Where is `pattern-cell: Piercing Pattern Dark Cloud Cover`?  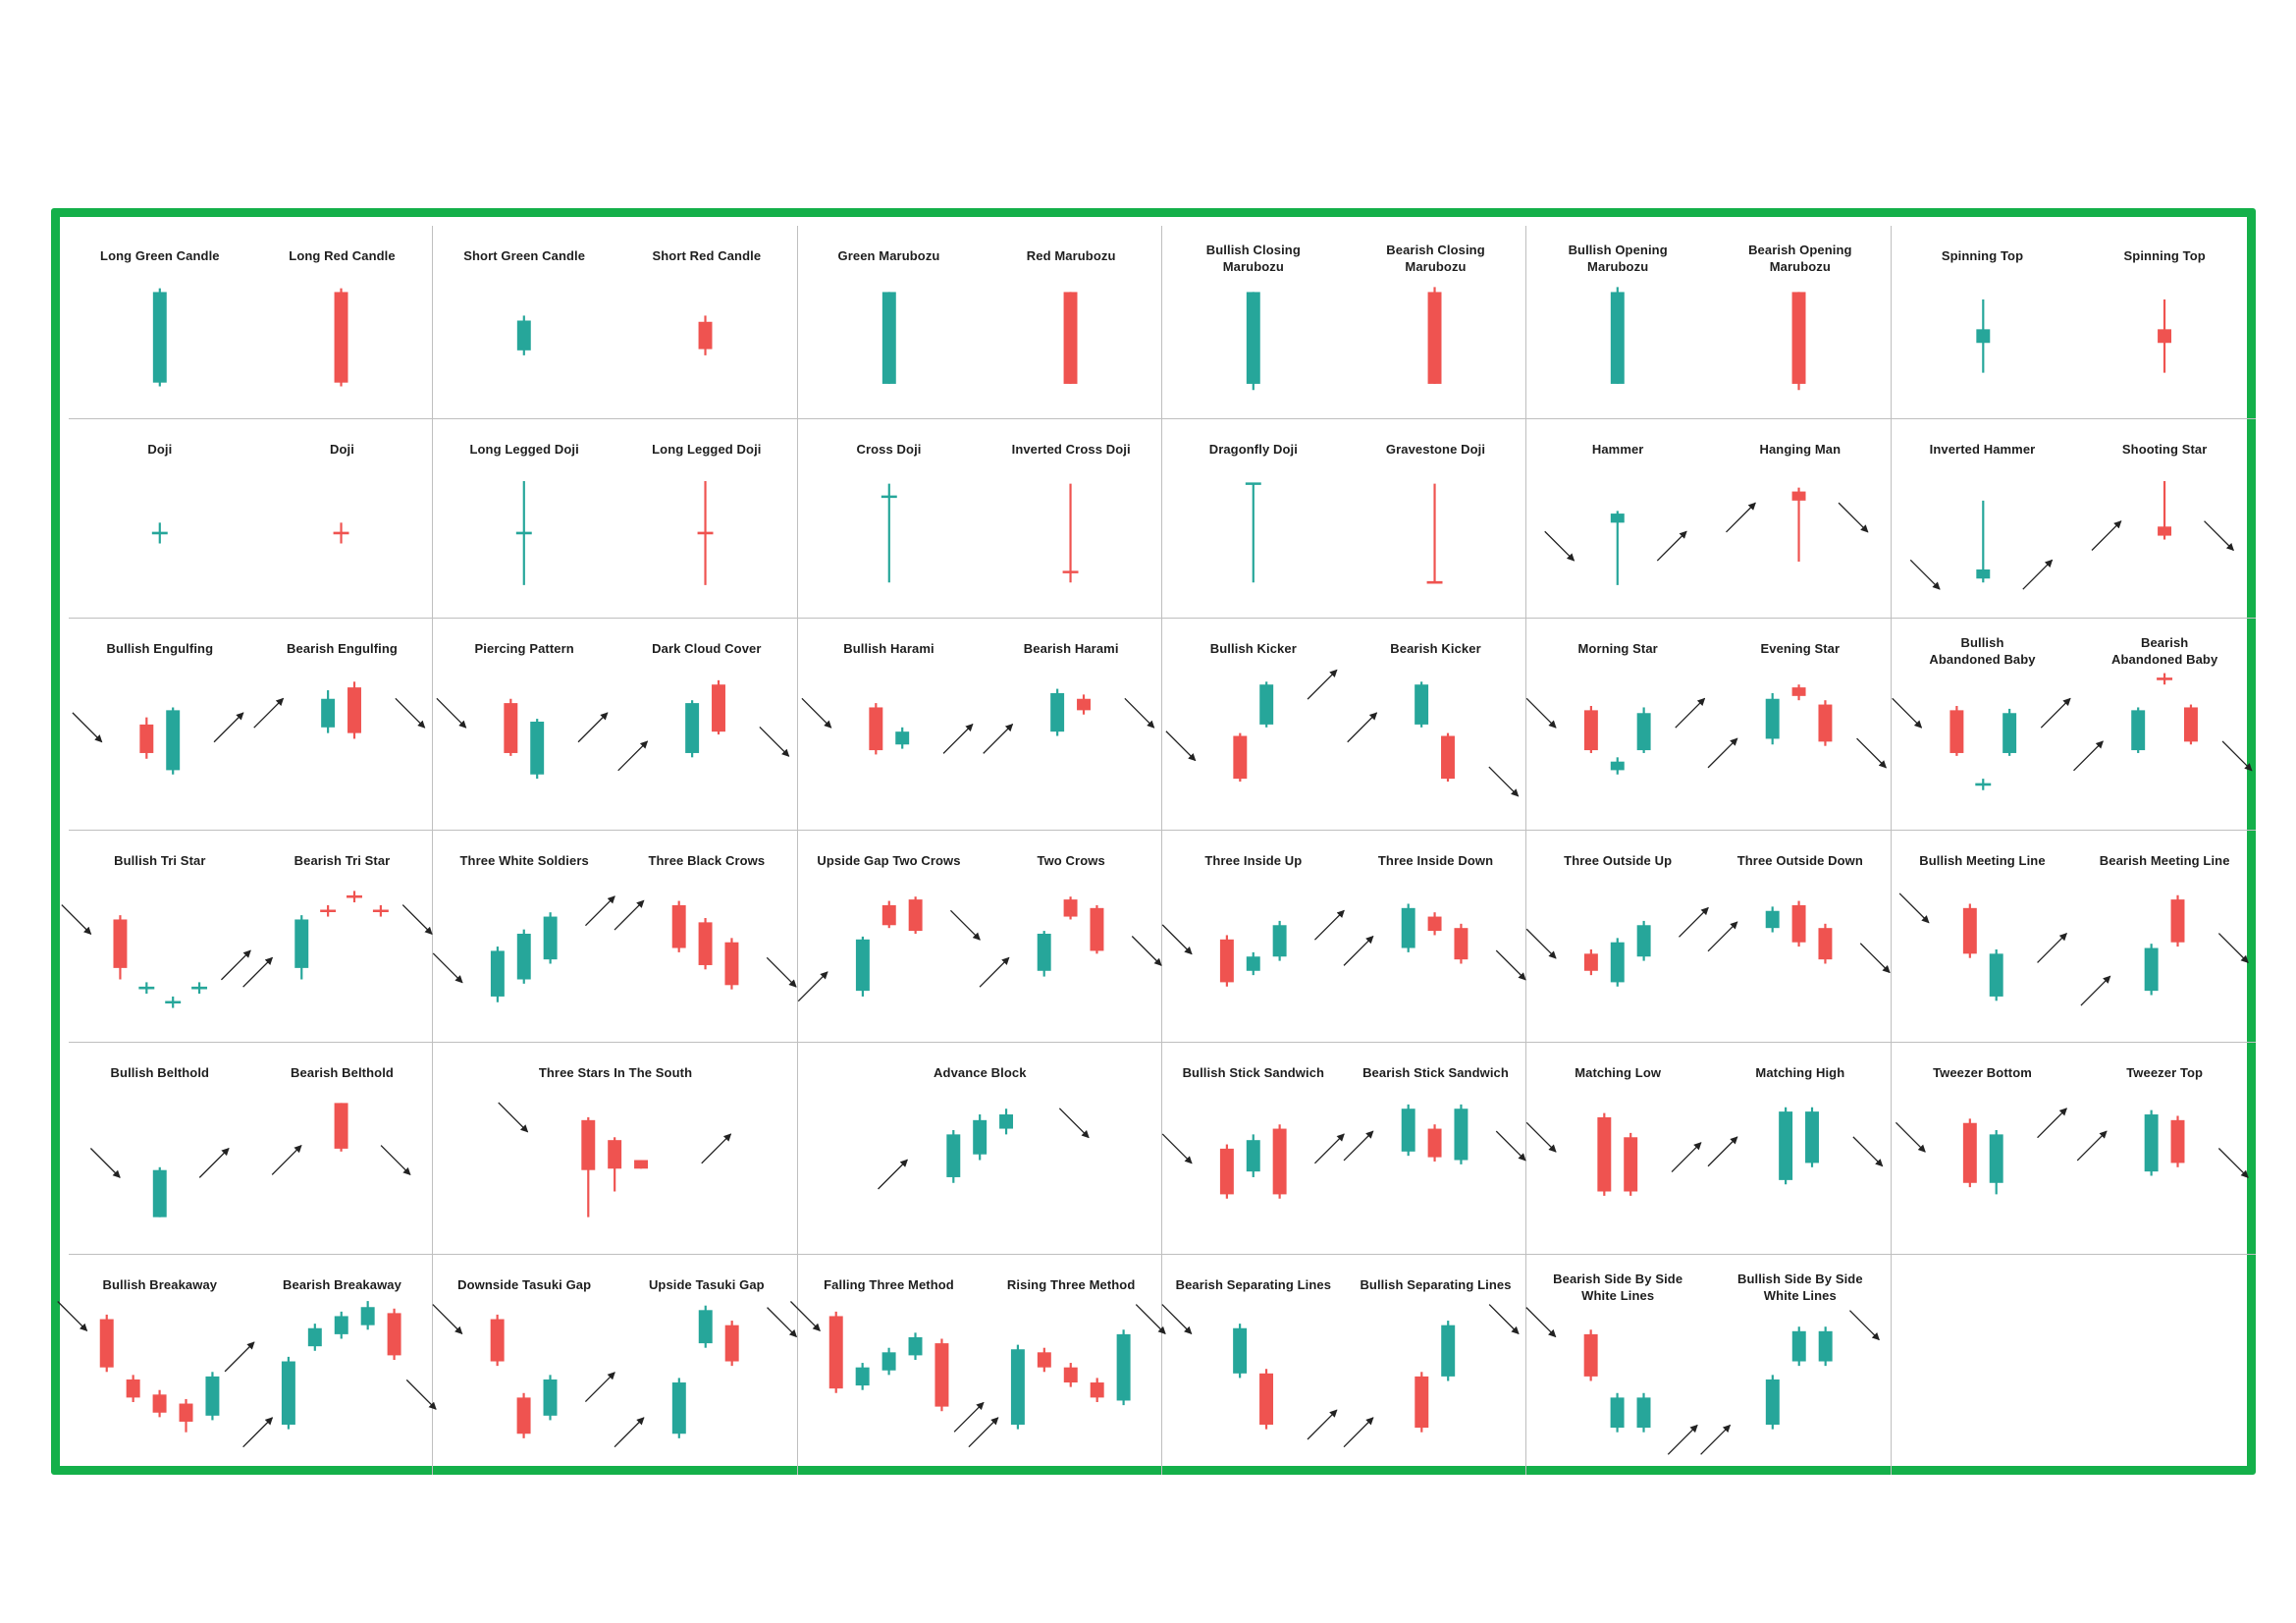 pattern-cell: Piercing Pattern Dark Cloud Cover is located at coordinates (615, 725).